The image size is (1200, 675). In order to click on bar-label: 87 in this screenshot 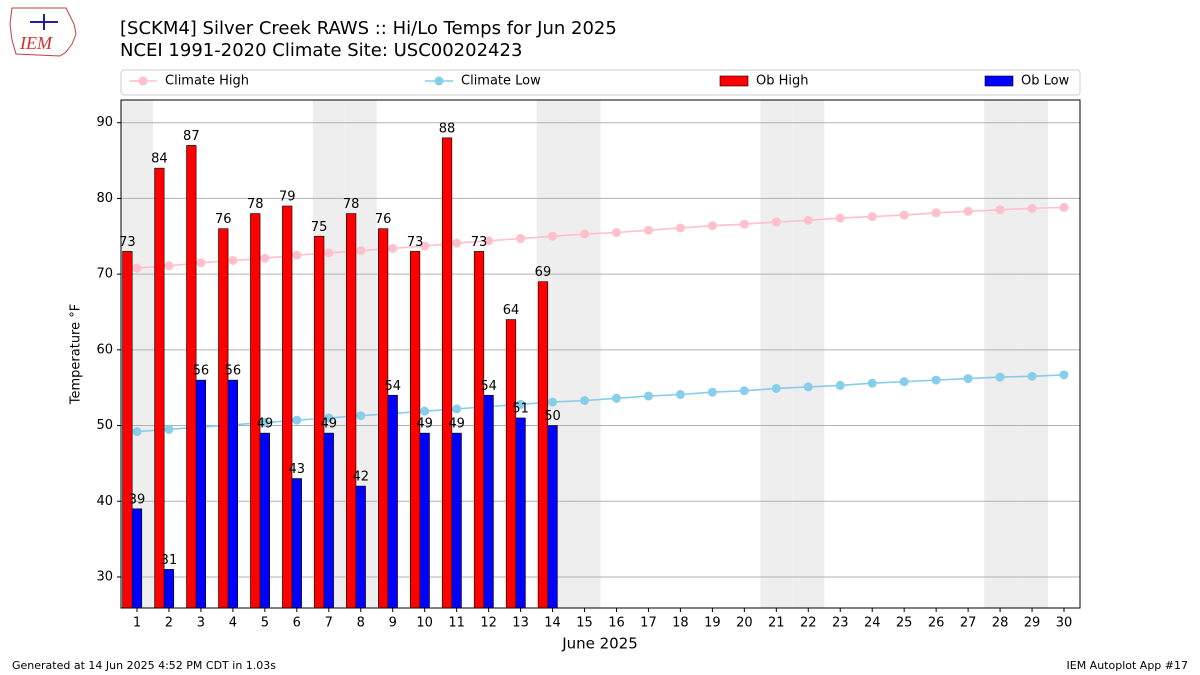, I will do `click(191, 136)`.